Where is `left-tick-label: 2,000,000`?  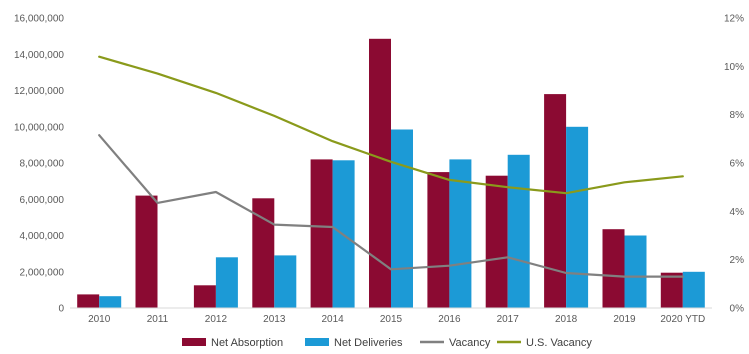 left-tick-label: 2,000,000 is located at coordinates (42, 272).